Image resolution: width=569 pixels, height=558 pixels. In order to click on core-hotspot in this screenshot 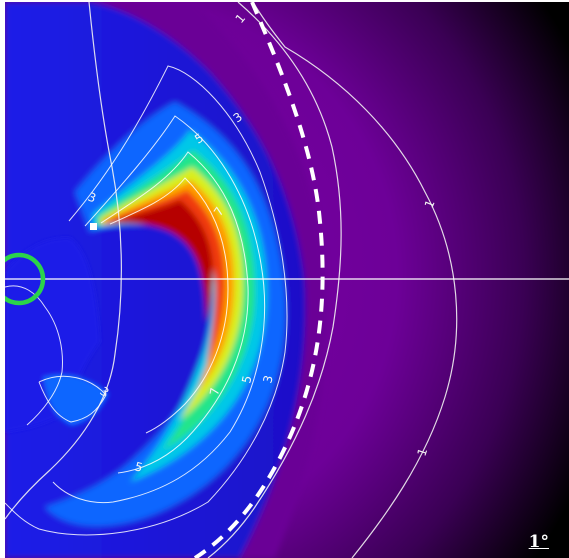, I will do `click(93, 226)`.